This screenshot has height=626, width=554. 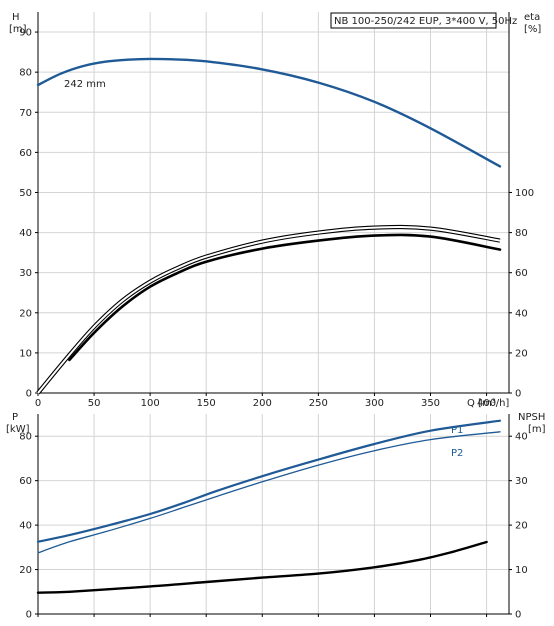 What do you see at coordinates (262, 615) in the screenshot?
I see `bottom-x-ticks` at bounding box center [262, 615].